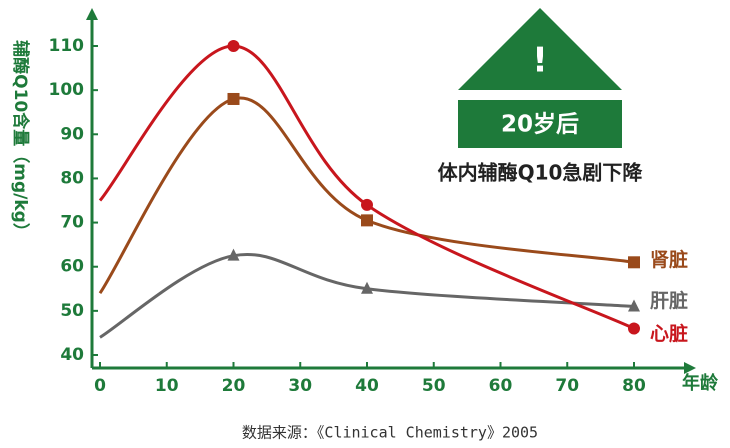 Image resolution: width=730 pixels, height=448 pixels. Describe the element at coordinates (634, 386) in the screenshot. I see `x-tick-label: 80` at that location.